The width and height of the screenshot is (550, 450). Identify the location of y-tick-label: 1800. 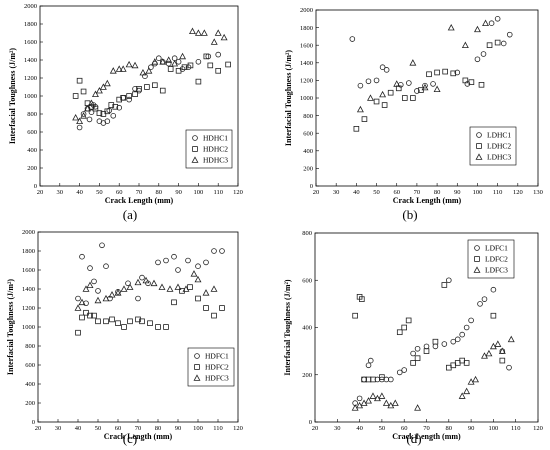
(28, 251).